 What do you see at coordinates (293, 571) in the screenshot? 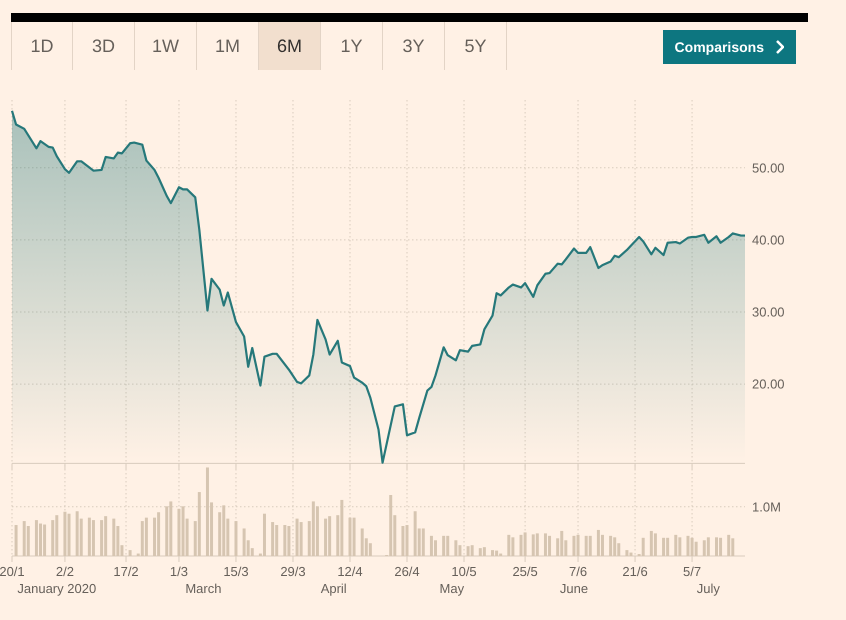
I see `x-tick-label: 29/3` at bounding box center [293, 571].